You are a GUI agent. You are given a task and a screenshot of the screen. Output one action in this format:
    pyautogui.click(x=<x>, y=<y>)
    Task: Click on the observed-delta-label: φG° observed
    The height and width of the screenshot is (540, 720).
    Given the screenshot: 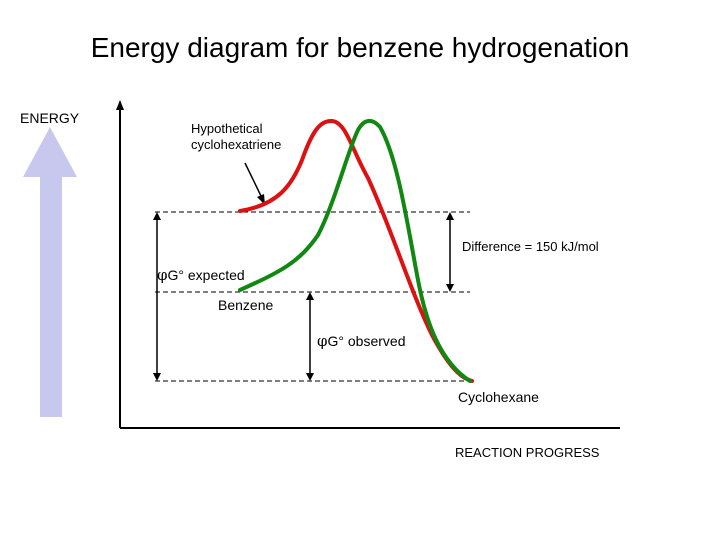 What is the action you would take?
    pyautogui.click(x=361, y=341)
    